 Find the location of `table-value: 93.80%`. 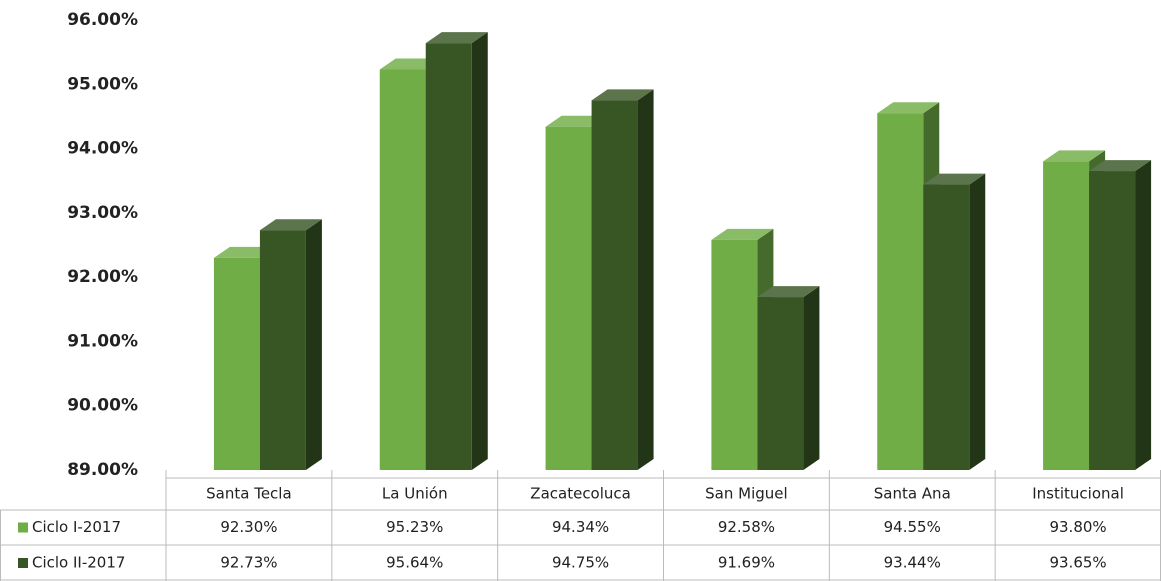

table-value: 93.80% is located at coordinates (1077, 527).